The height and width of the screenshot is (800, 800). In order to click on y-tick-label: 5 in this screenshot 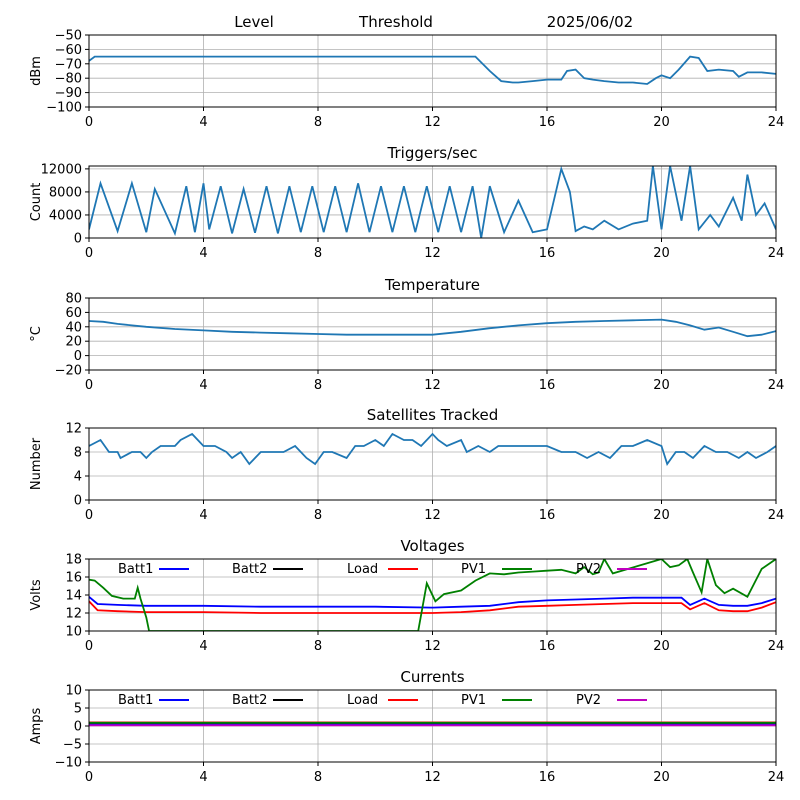, I will do `click(78, 709)`.